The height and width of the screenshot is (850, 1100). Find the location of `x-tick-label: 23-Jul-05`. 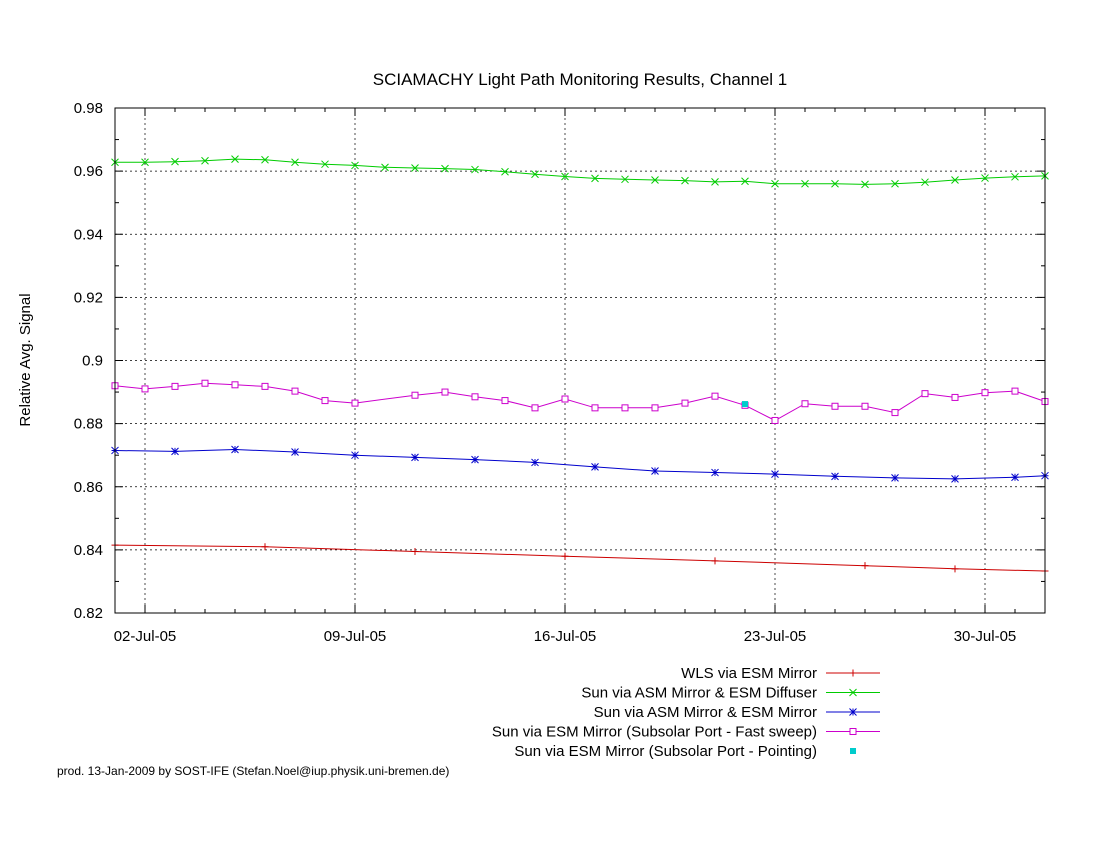

x-tick-label: 23-Jul-05 is located at coordinates (775, 636).